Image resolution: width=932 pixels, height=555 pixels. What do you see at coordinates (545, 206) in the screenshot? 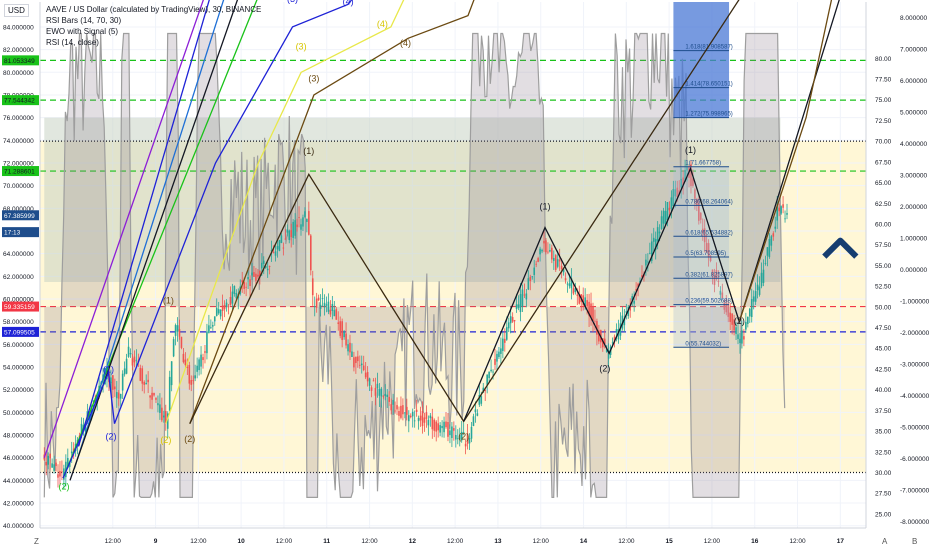
I see `wave-label: (1)` at bounding box center [545, 206].